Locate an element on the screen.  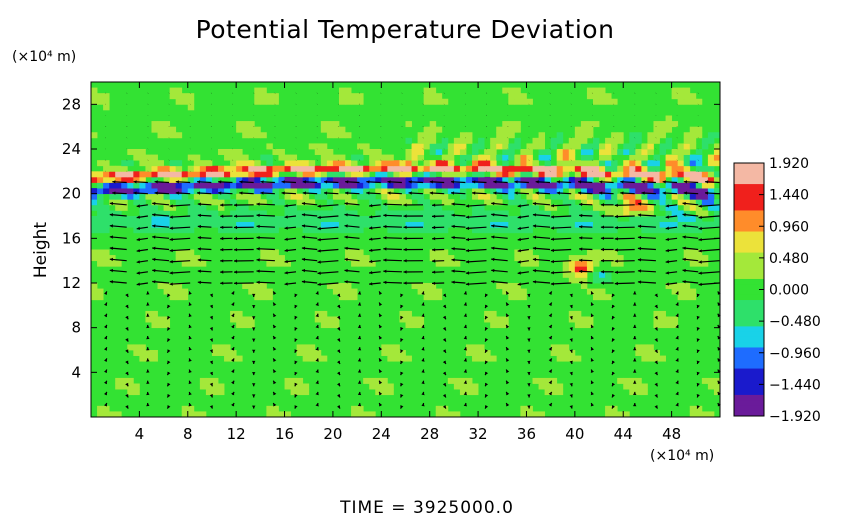
y-tick-label: 16 is located at coordinates (71, 238).